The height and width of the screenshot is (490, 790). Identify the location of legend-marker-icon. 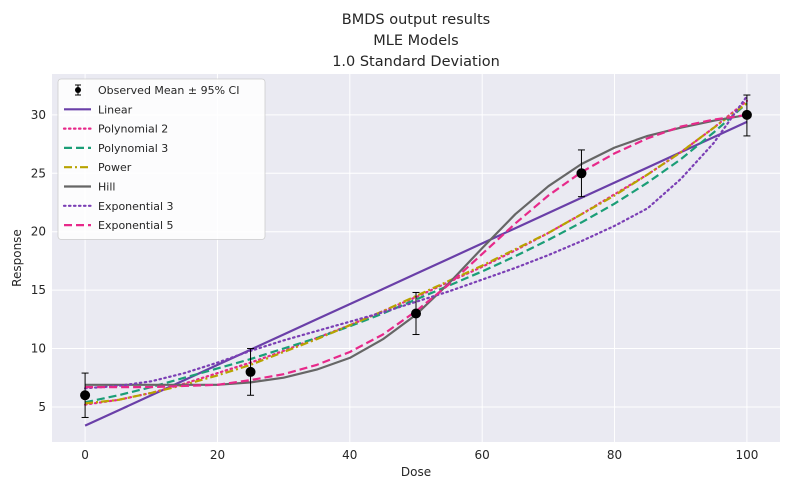
(78, 90).